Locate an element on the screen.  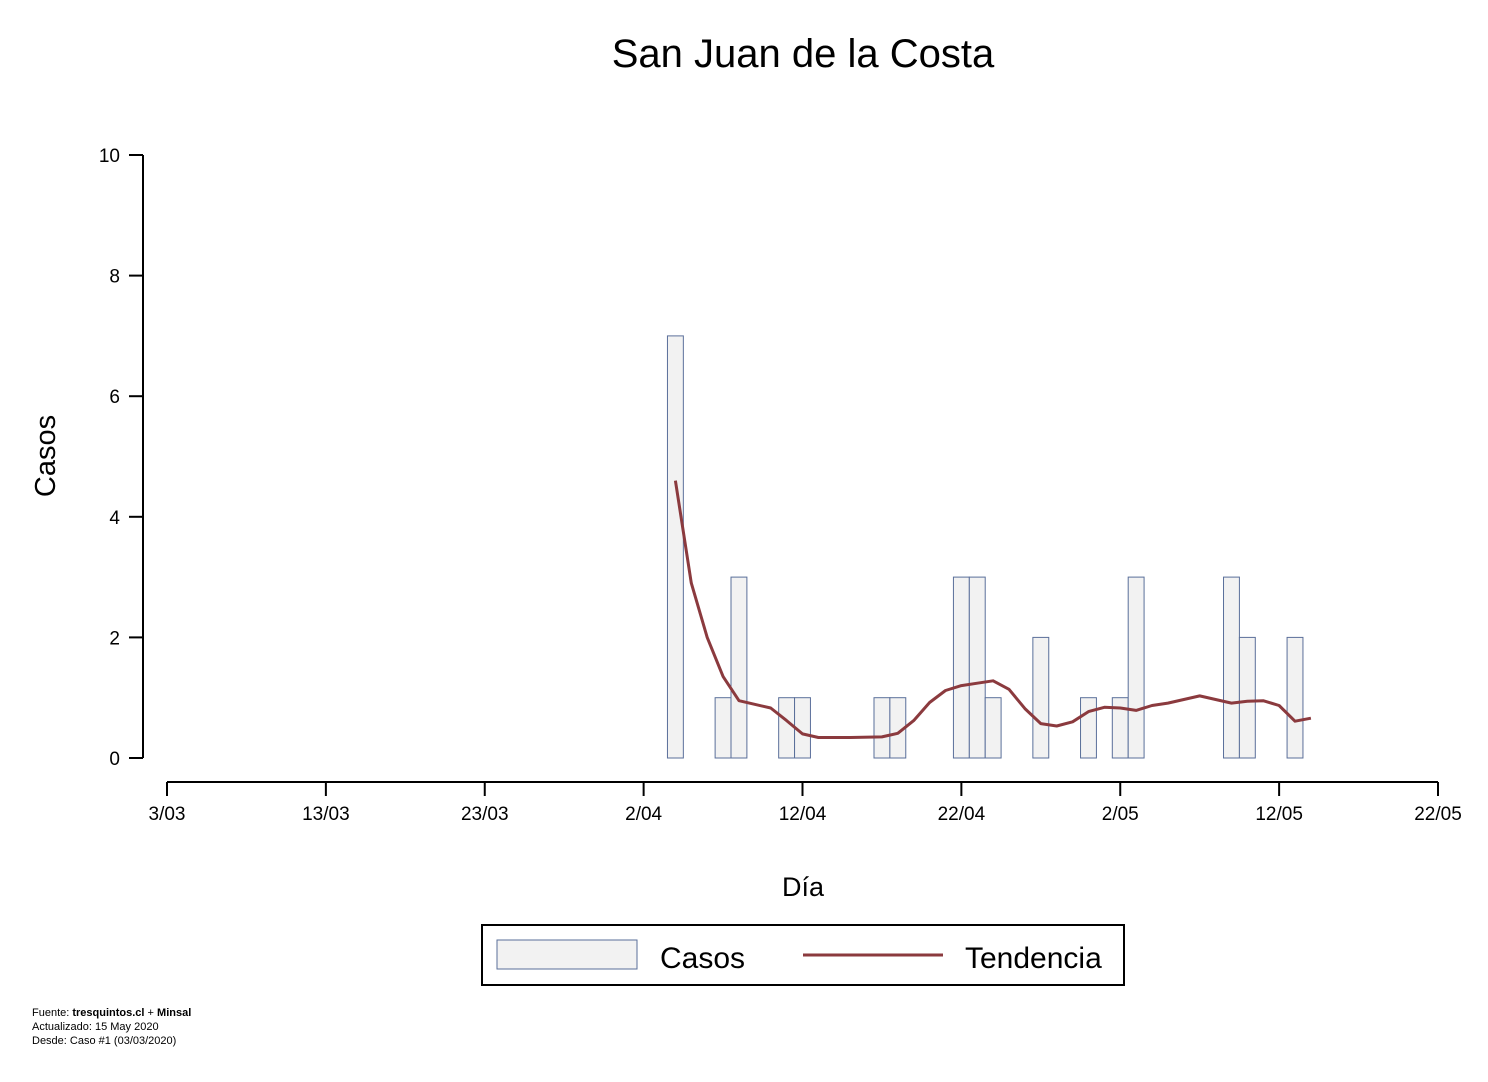
source-site: tresquintos.cl is located at coordinates (108, 1013).